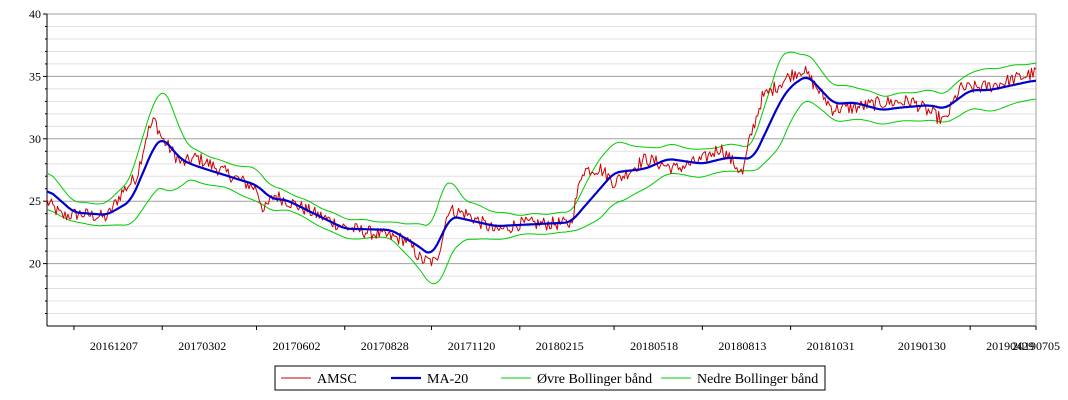 This screenshot has width=1068, height=400. Describe the element at coordinates (560, 346) in the screenshot. I see `x-tick-label: 20180215` at that location.